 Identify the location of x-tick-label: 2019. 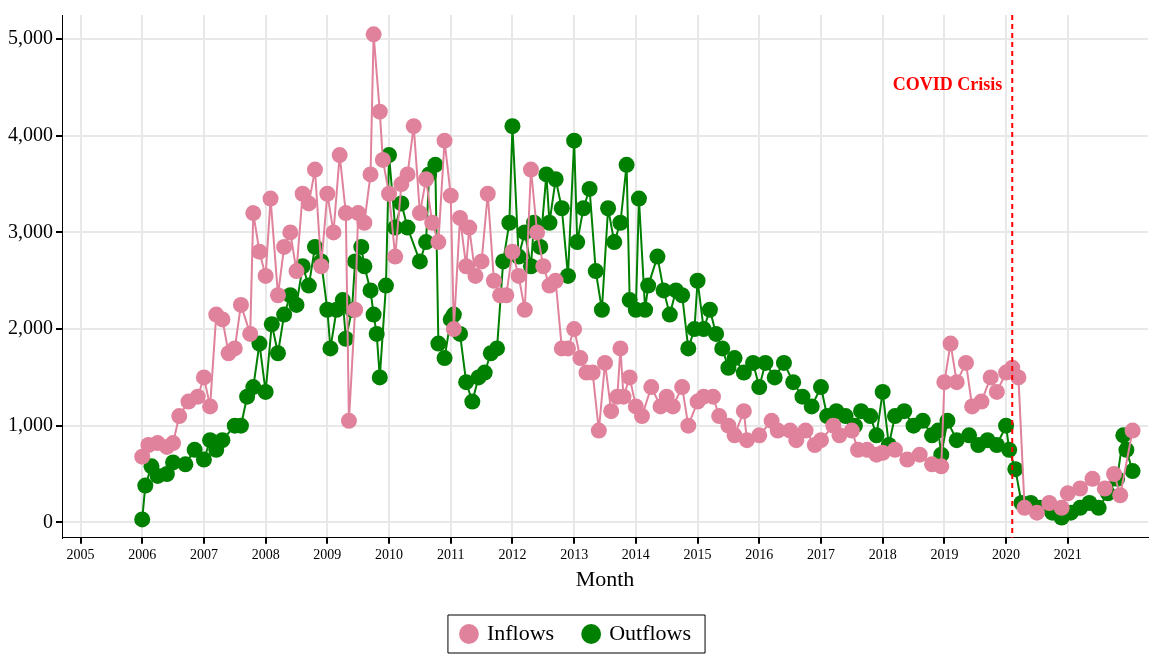
(944, 554).